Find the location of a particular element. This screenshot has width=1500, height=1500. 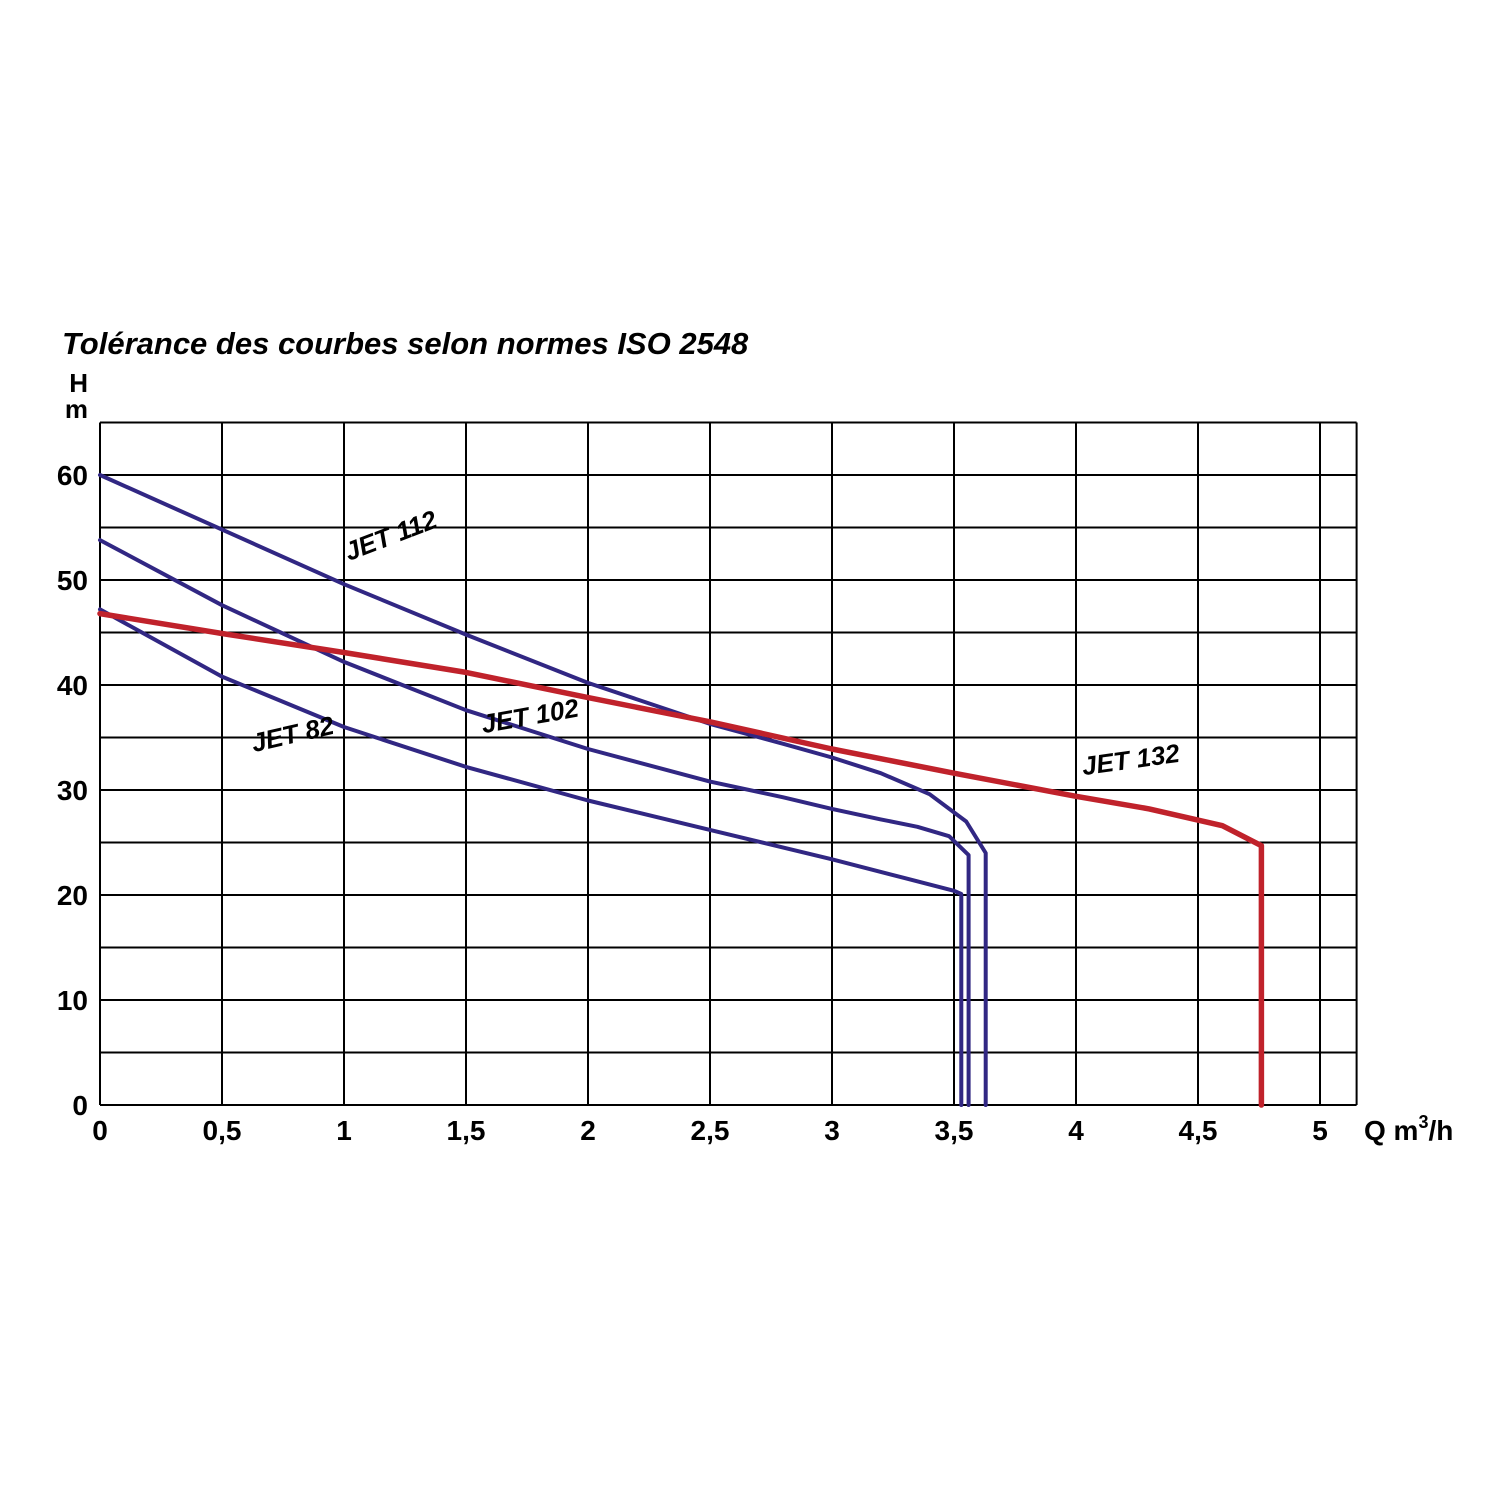

y-tick-label: 0 is located at coordinates (80, 1105).